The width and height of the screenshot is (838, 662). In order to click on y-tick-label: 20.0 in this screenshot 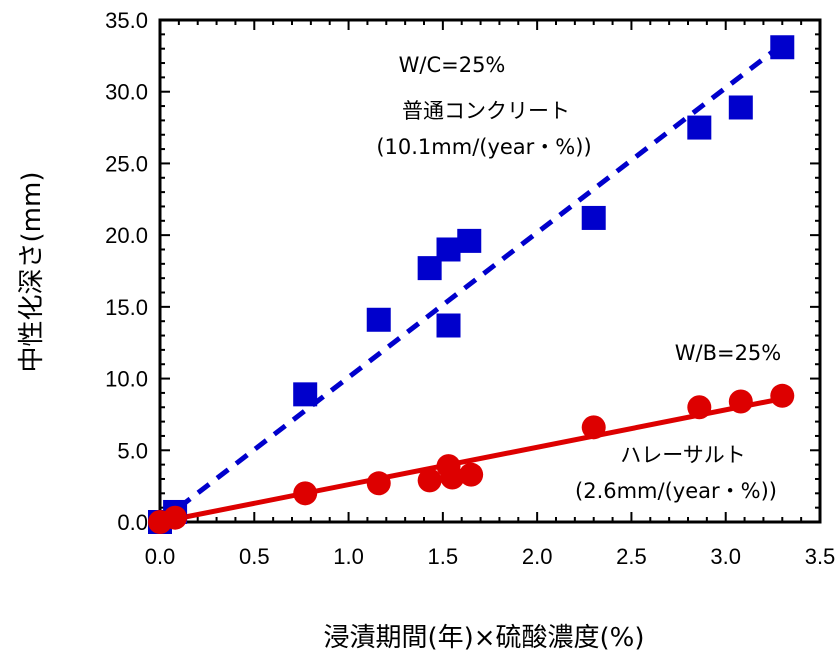, I will do `click(126, 235)`.